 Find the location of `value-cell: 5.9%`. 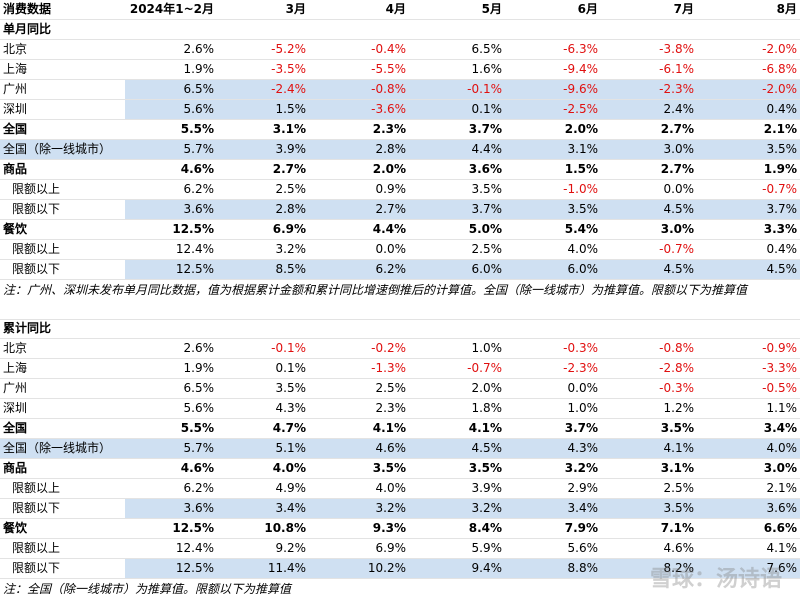

value-cell: 5.9% is located at coordinates (487, 548).